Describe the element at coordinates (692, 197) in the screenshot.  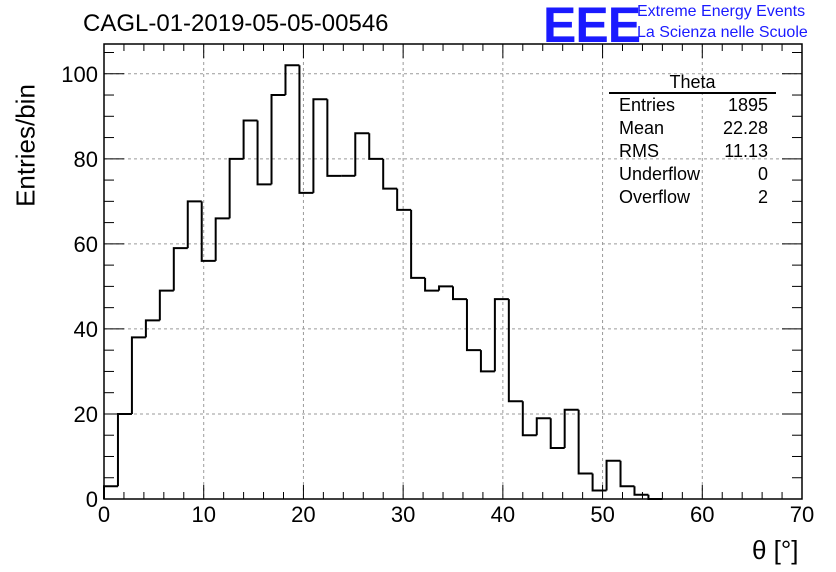
I see `stat-row-overflow: Overflow 2` at that location.